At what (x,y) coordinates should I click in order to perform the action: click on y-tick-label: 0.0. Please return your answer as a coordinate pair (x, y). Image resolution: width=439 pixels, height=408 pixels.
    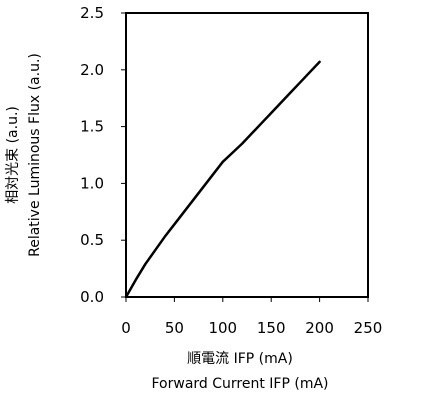
    Looking at the image, I should click on (92, 297).